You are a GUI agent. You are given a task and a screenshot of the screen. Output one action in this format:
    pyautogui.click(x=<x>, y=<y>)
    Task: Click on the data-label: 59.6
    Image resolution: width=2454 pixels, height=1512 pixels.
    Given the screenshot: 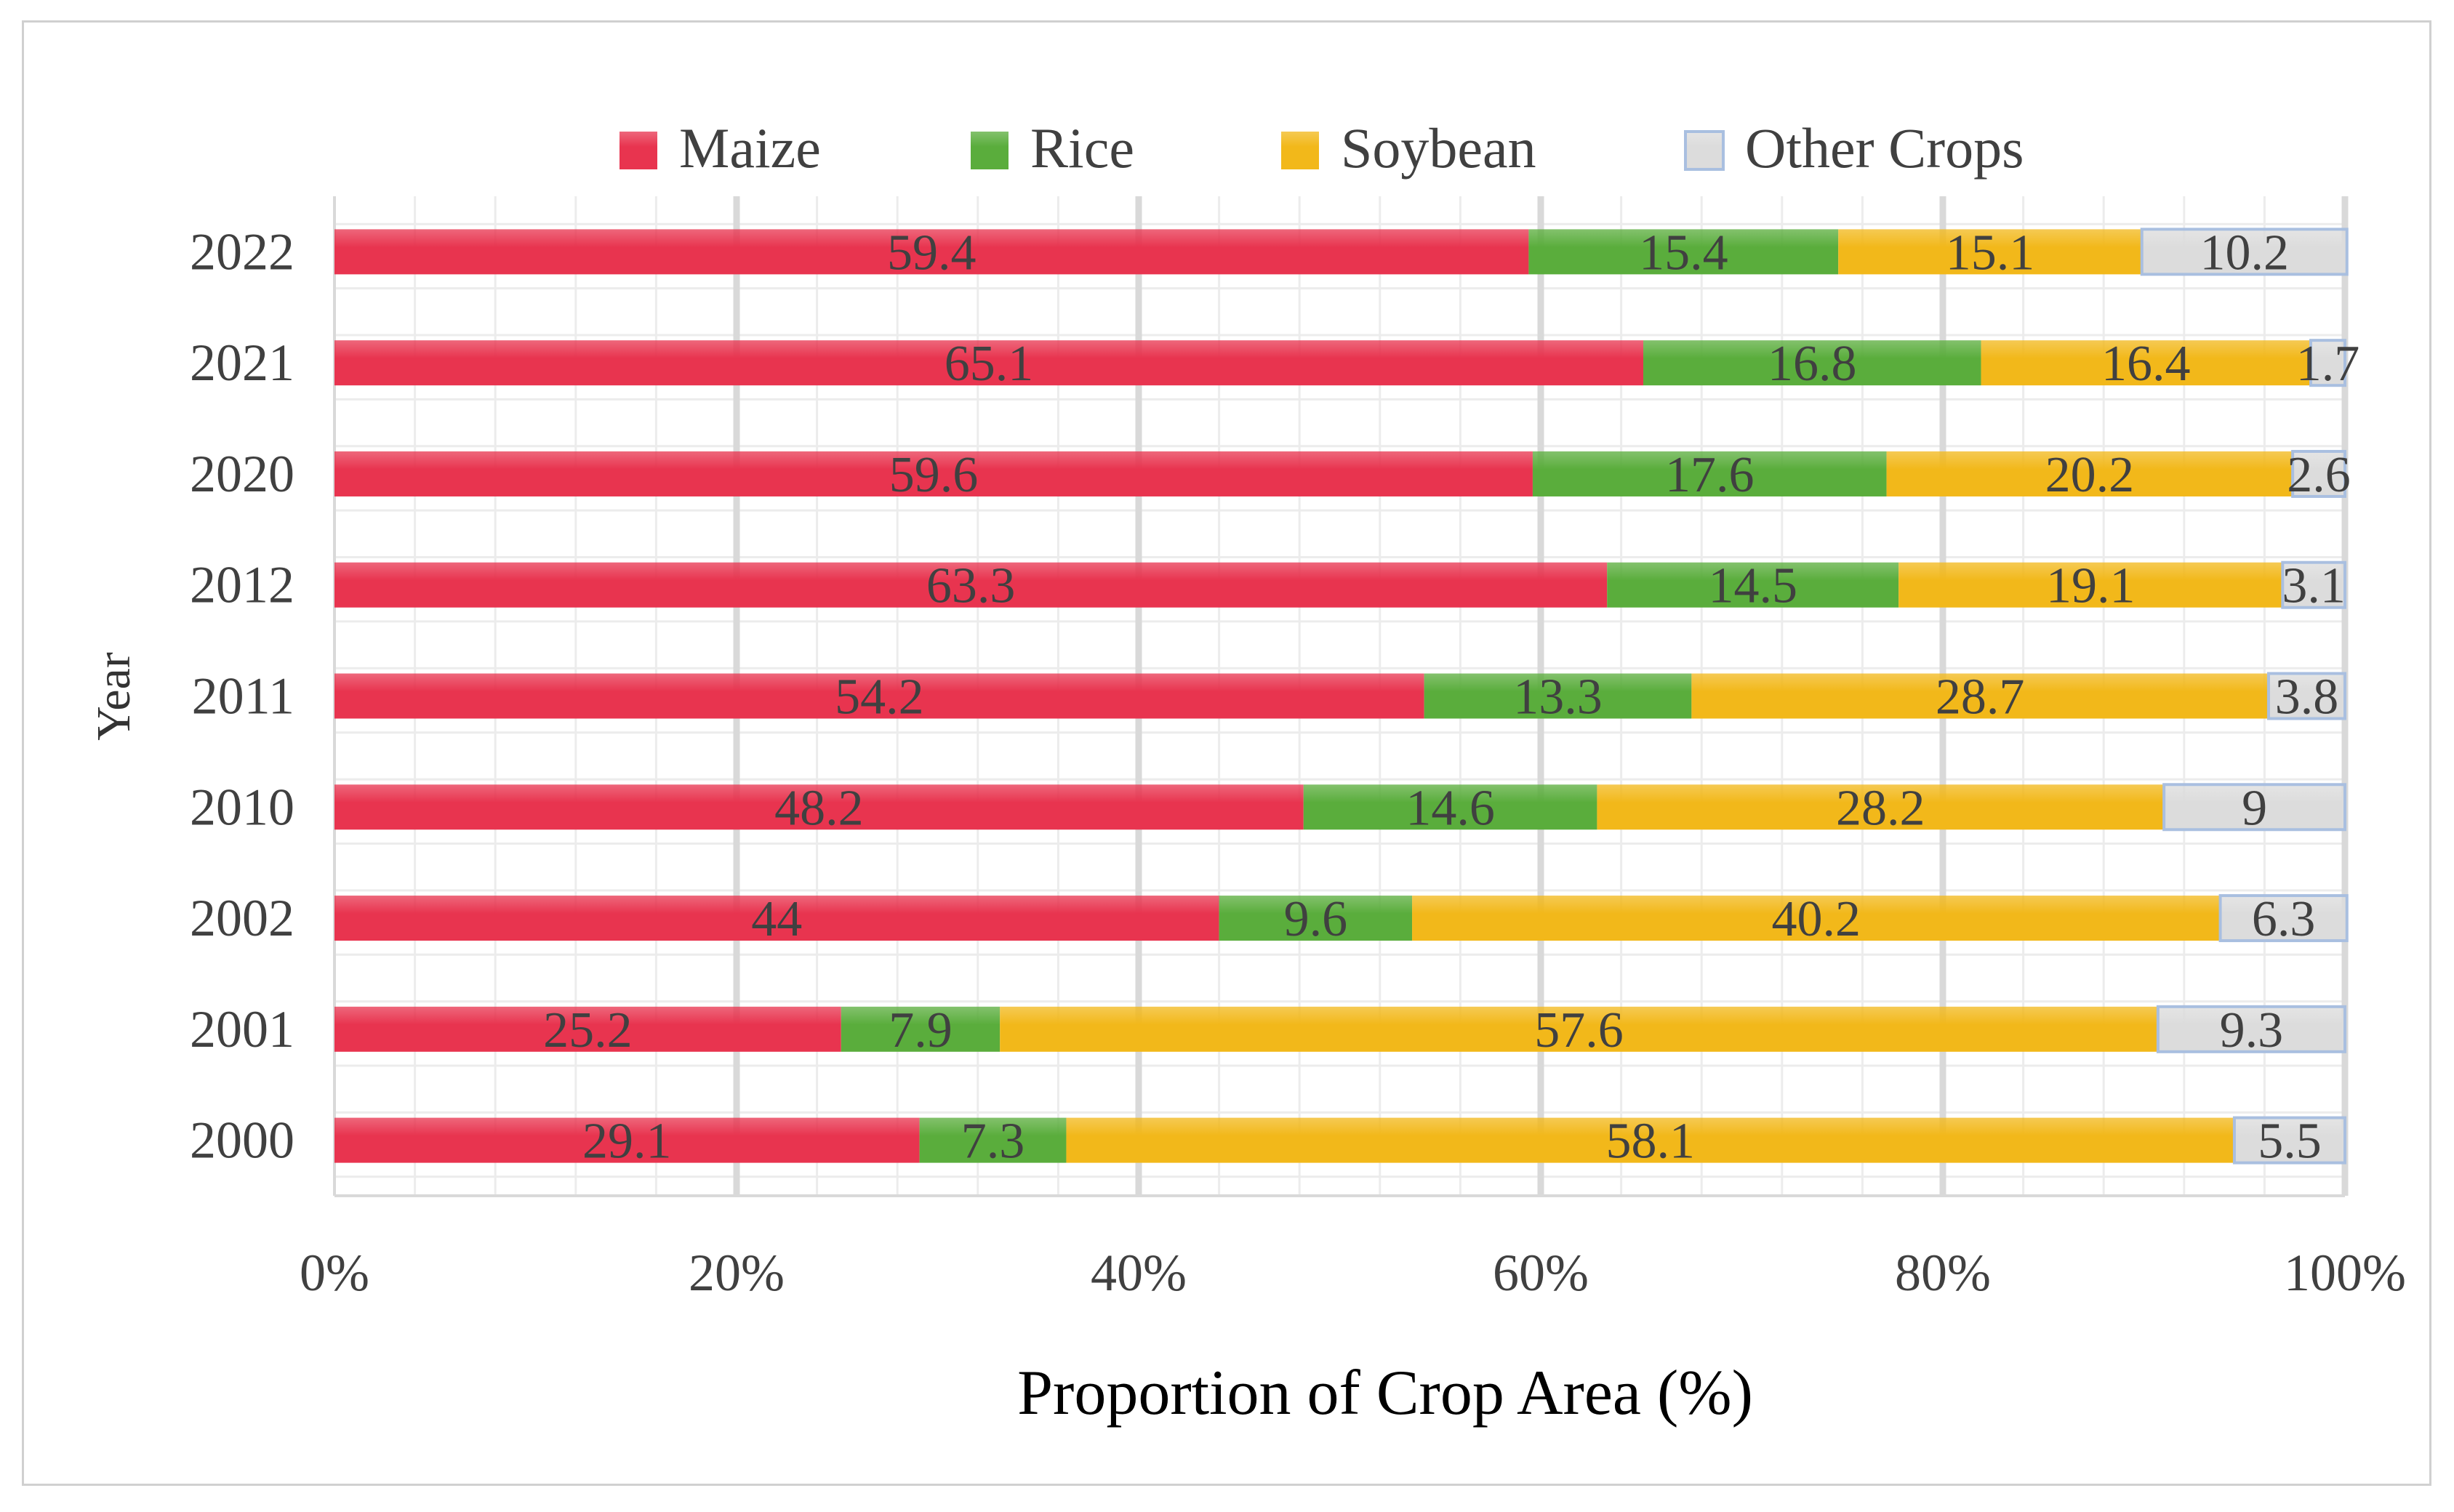 What is the action you would take?
    pyautogui.click(x=934, y=475)
    